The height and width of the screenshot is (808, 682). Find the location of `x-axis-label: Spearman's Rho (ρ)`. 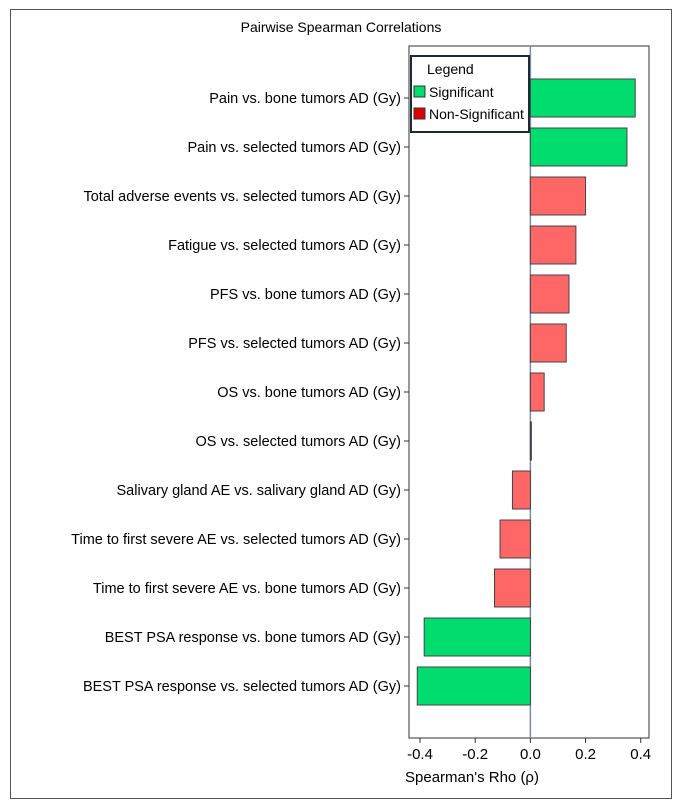

x-axis-label: Spearman's Rho (ρ) is located at coordinates (472, 777).